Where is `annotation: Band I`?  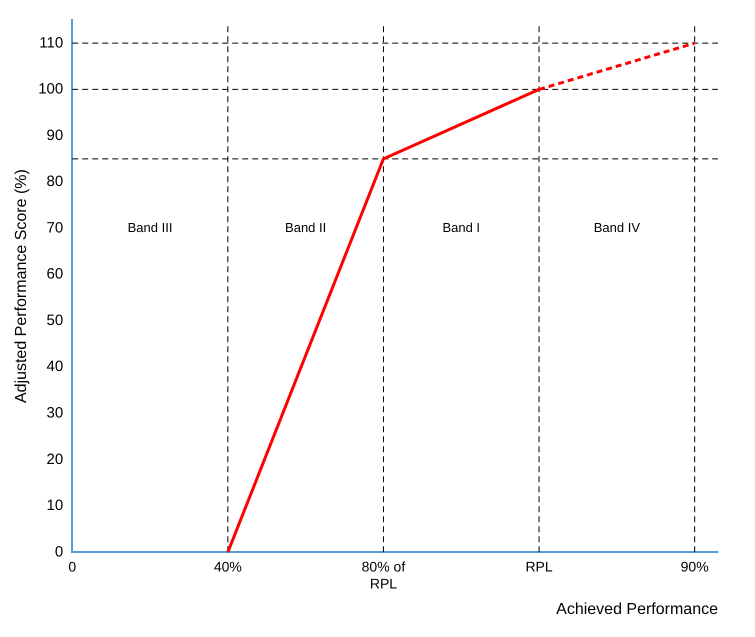 annotation: Band I is located at coordinates (461, 227).